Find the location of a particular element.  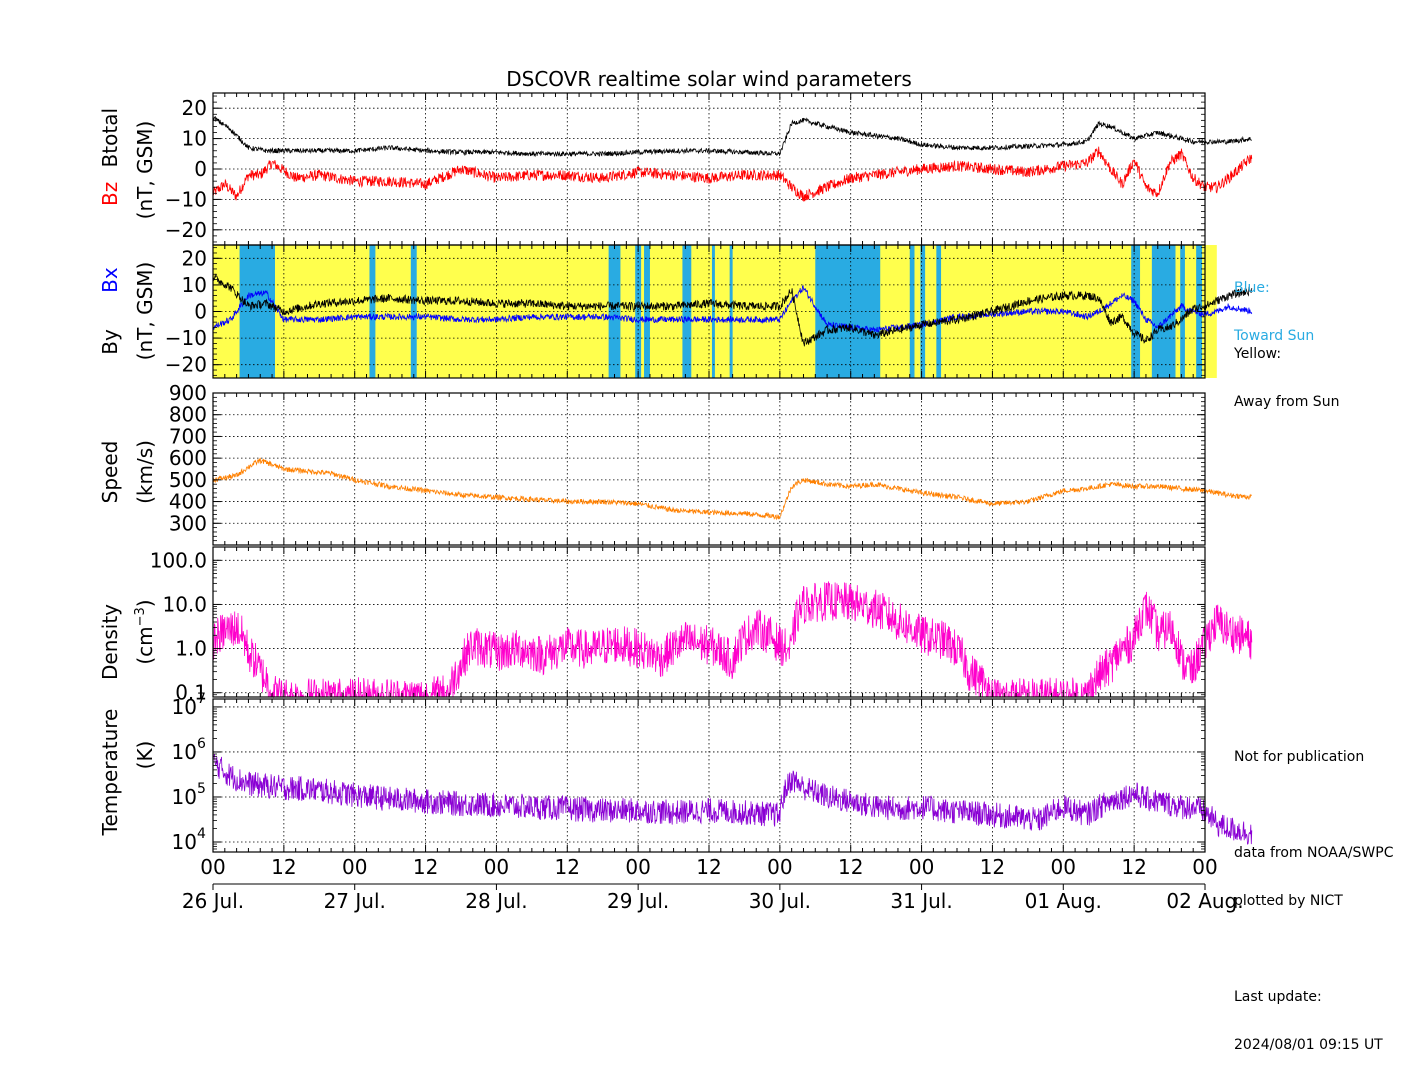

bxby-panel-ylabel: By Bx is located at coordinates (110, 311).